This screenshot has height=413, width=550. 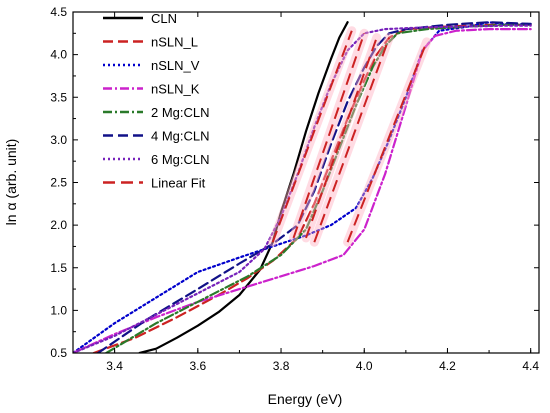 I want to click on legend-label-4: 2 Mg:CLN, so click(x=180, y=112).